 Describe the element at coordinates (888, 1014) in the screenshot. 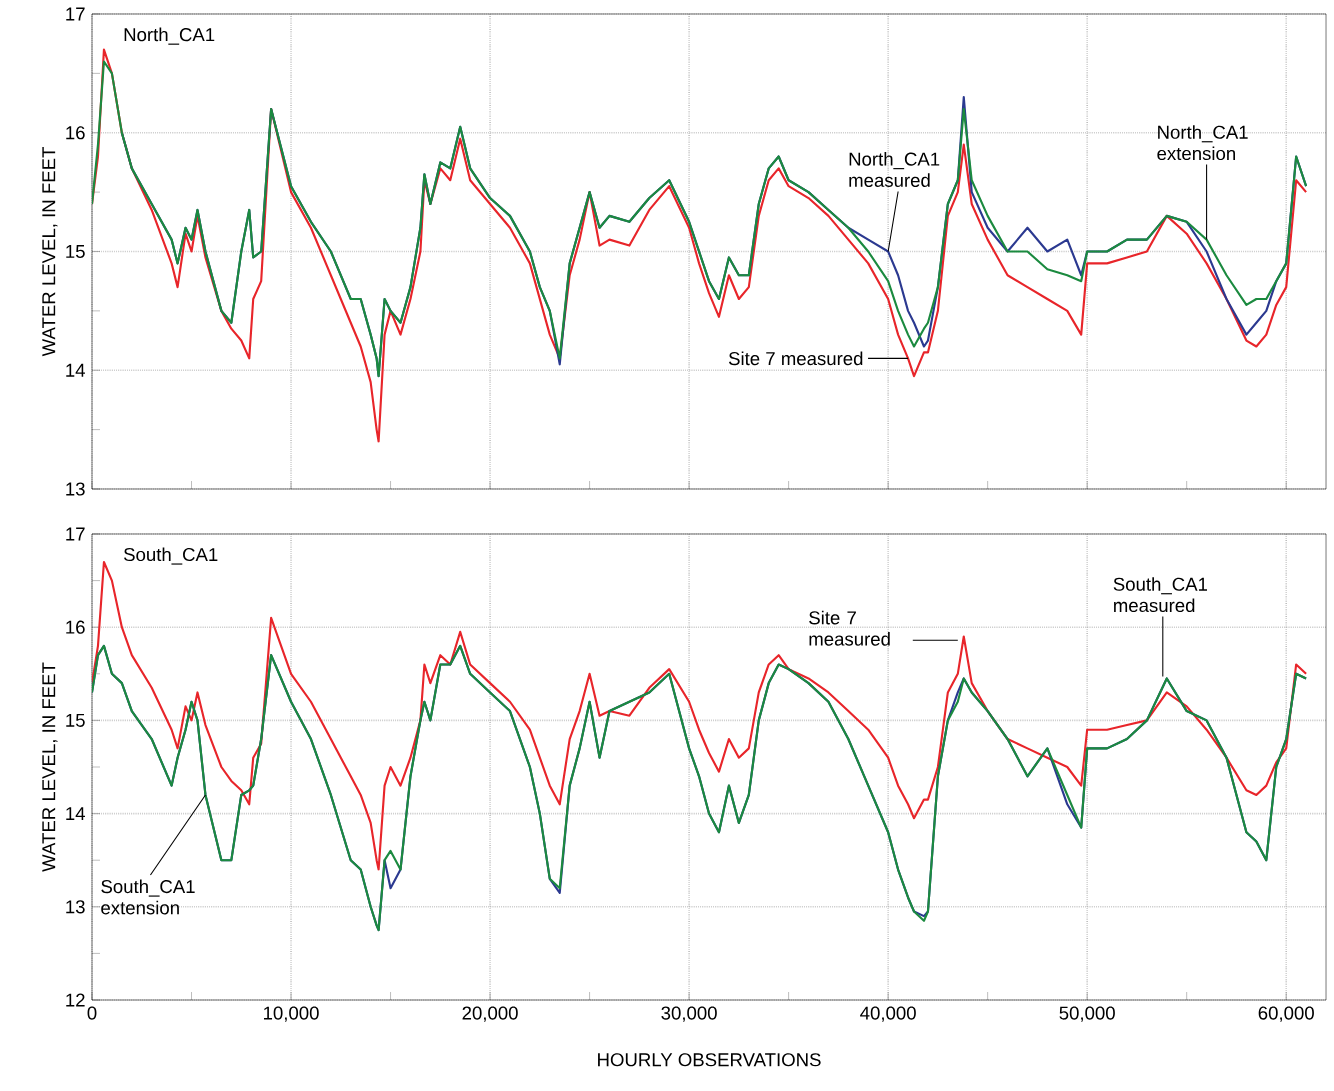

I see `x-tick-label: 40,000` at that location.